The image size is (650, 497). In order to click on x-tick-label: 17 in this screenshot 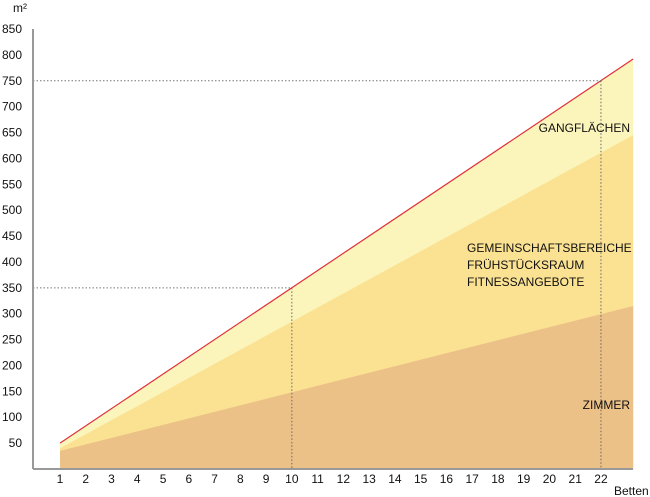, I will do `click(472, 479)`.